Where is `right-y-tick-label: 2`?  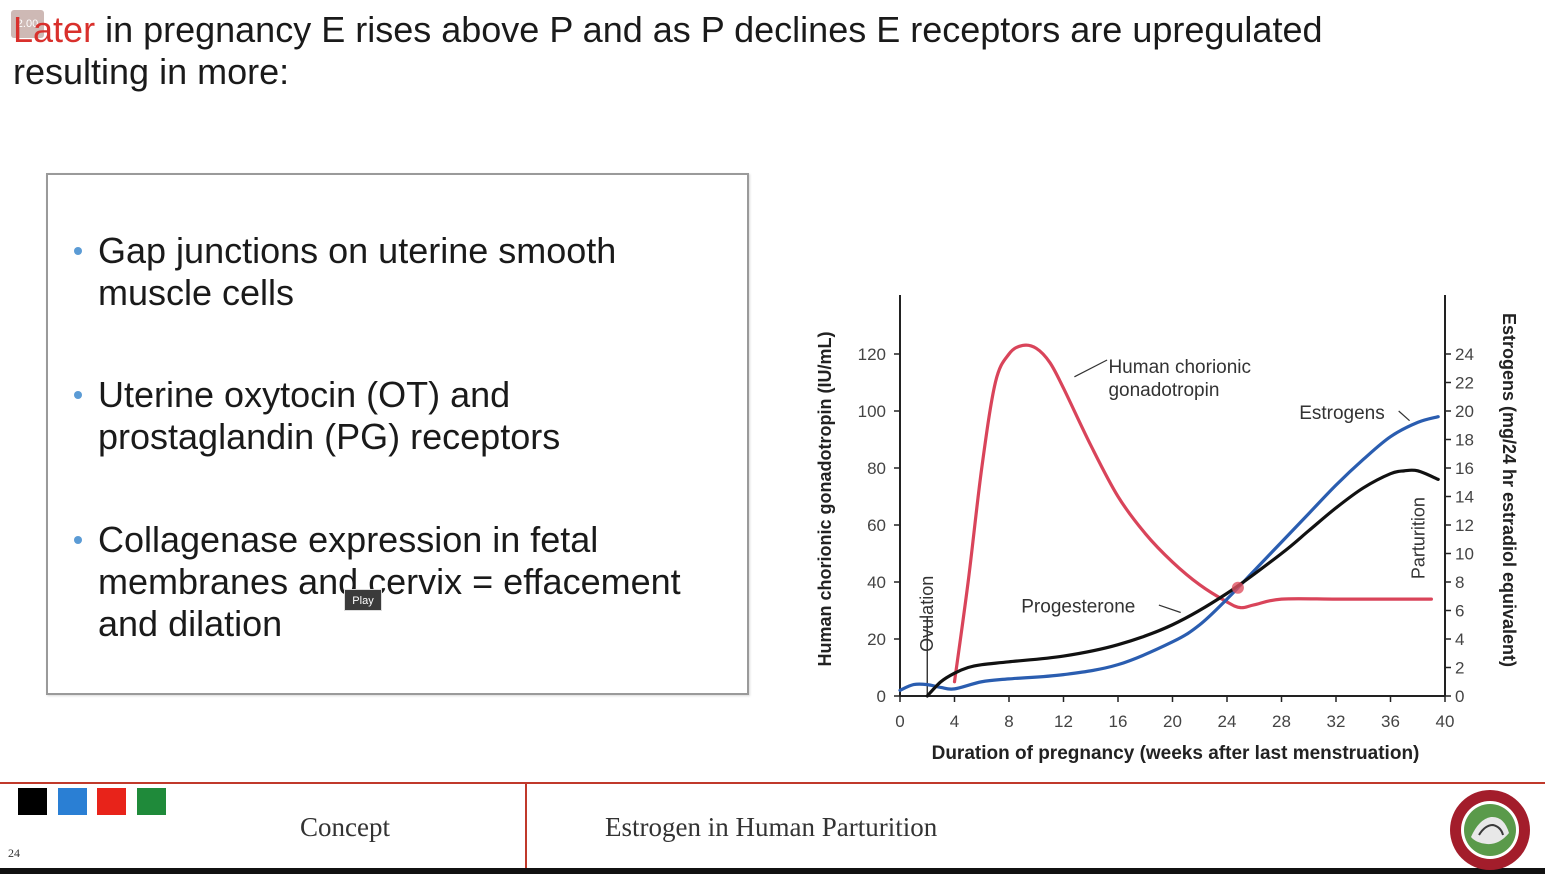
right-y-tick-label: 2 is located at coordinates (1459, 668).